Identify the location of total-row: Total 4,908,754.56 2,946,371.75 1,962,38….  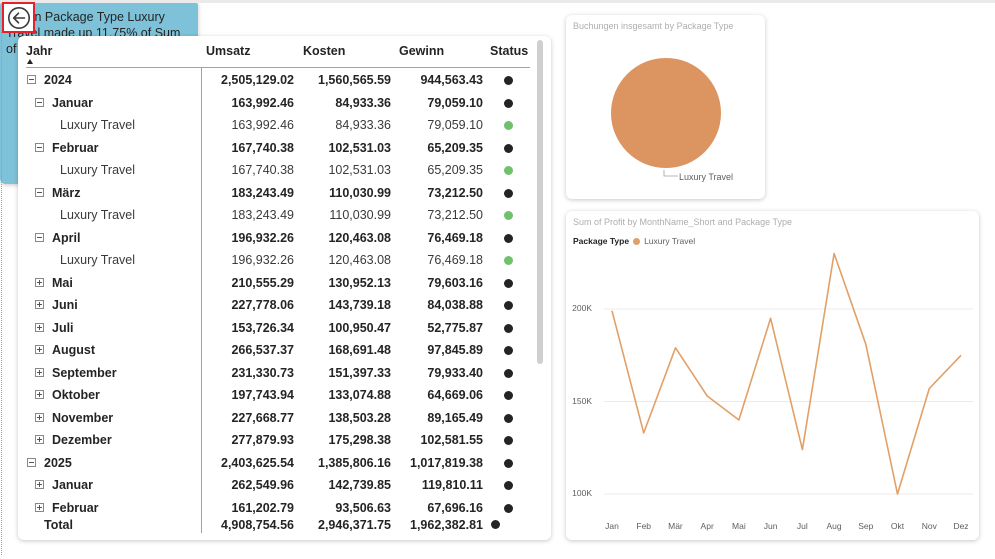
(284, 526).